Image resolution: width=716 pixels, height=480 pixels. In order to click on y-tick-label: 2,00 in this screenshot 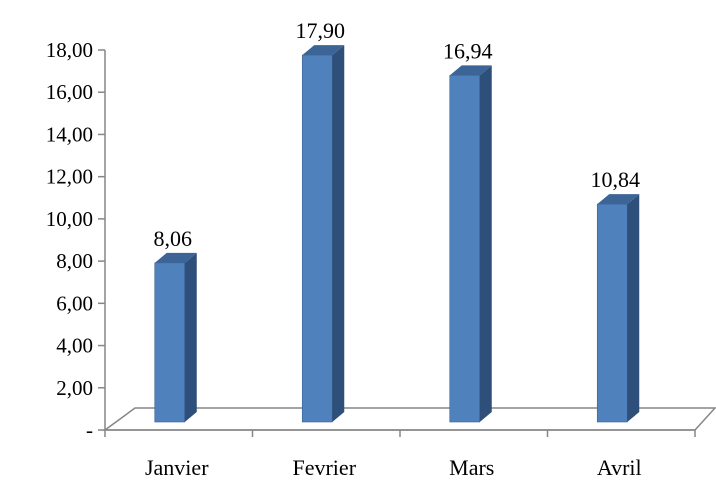, I will do `click(74, 388)`.